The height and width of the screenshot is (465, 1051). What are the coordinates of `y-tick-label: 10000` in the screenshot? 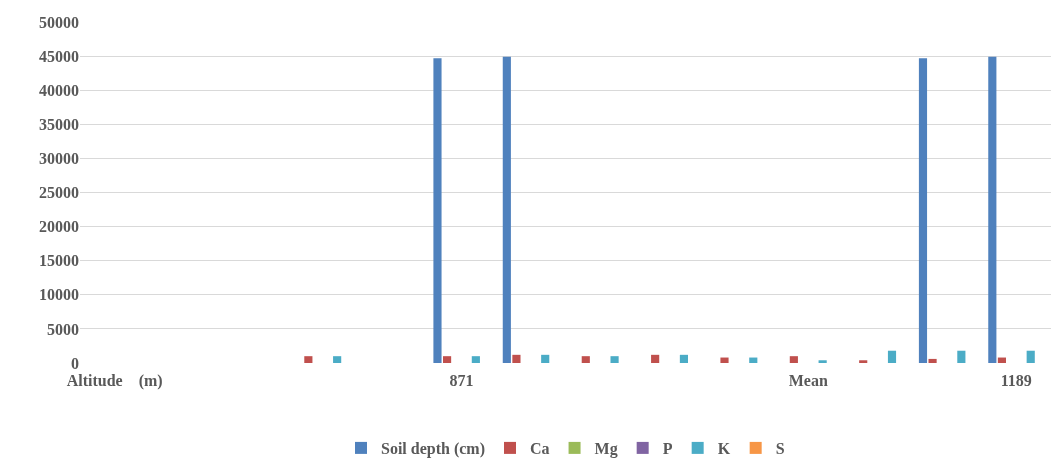 It's located at (59, 295).